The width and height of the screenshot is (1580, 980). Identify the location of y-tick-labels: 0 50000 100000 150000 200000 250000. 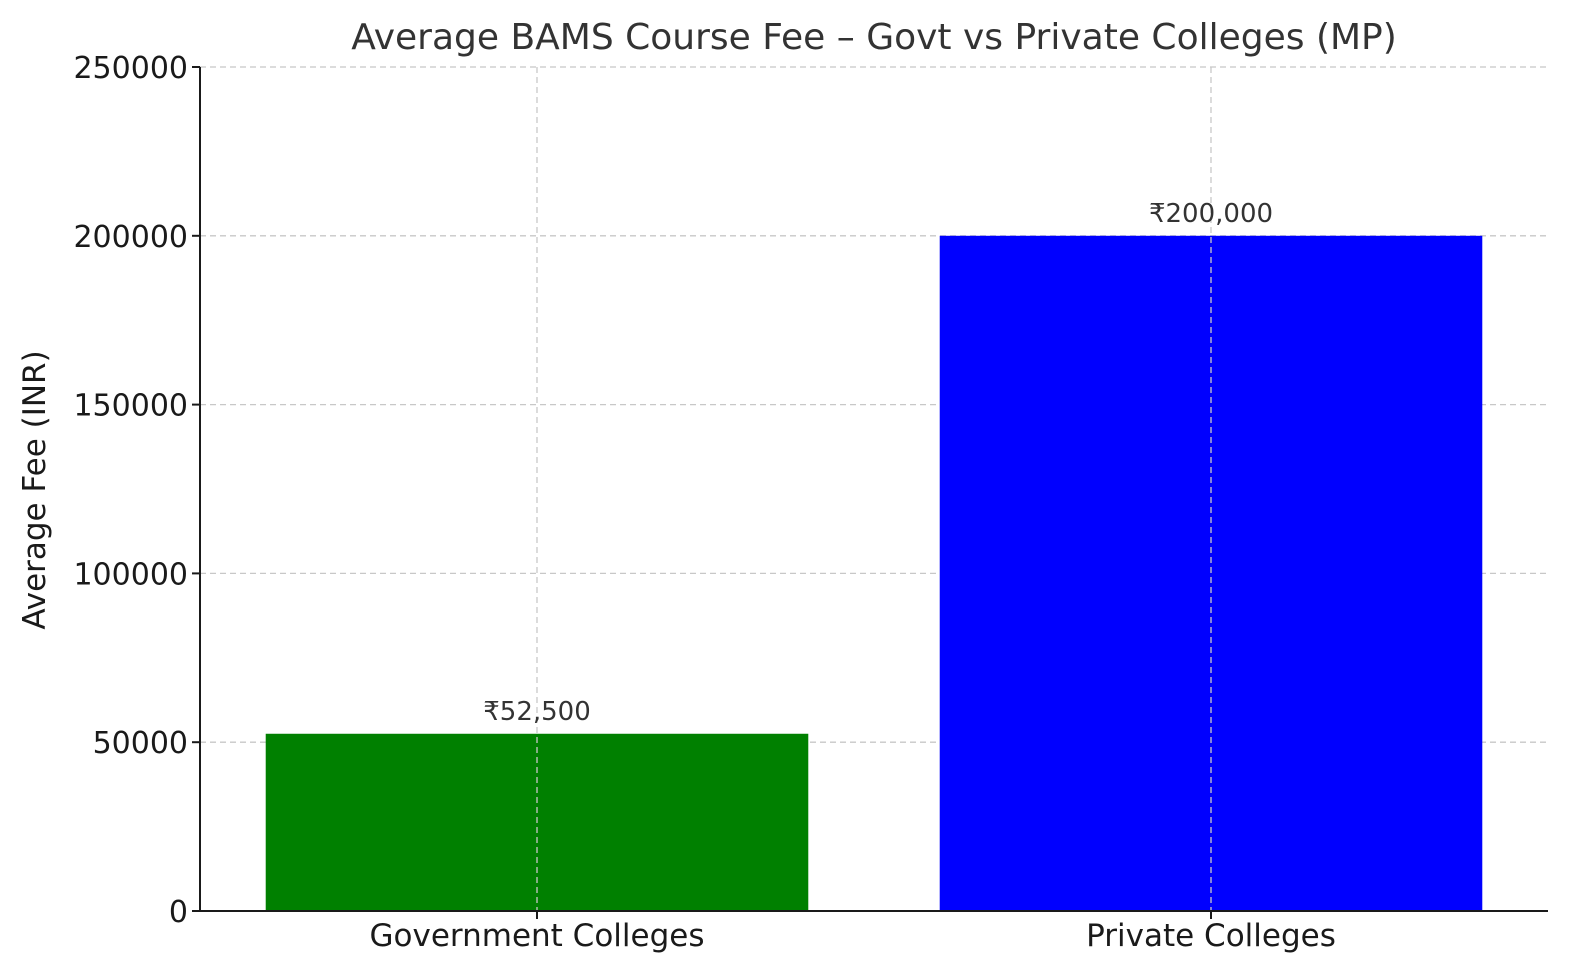
(130, 490).